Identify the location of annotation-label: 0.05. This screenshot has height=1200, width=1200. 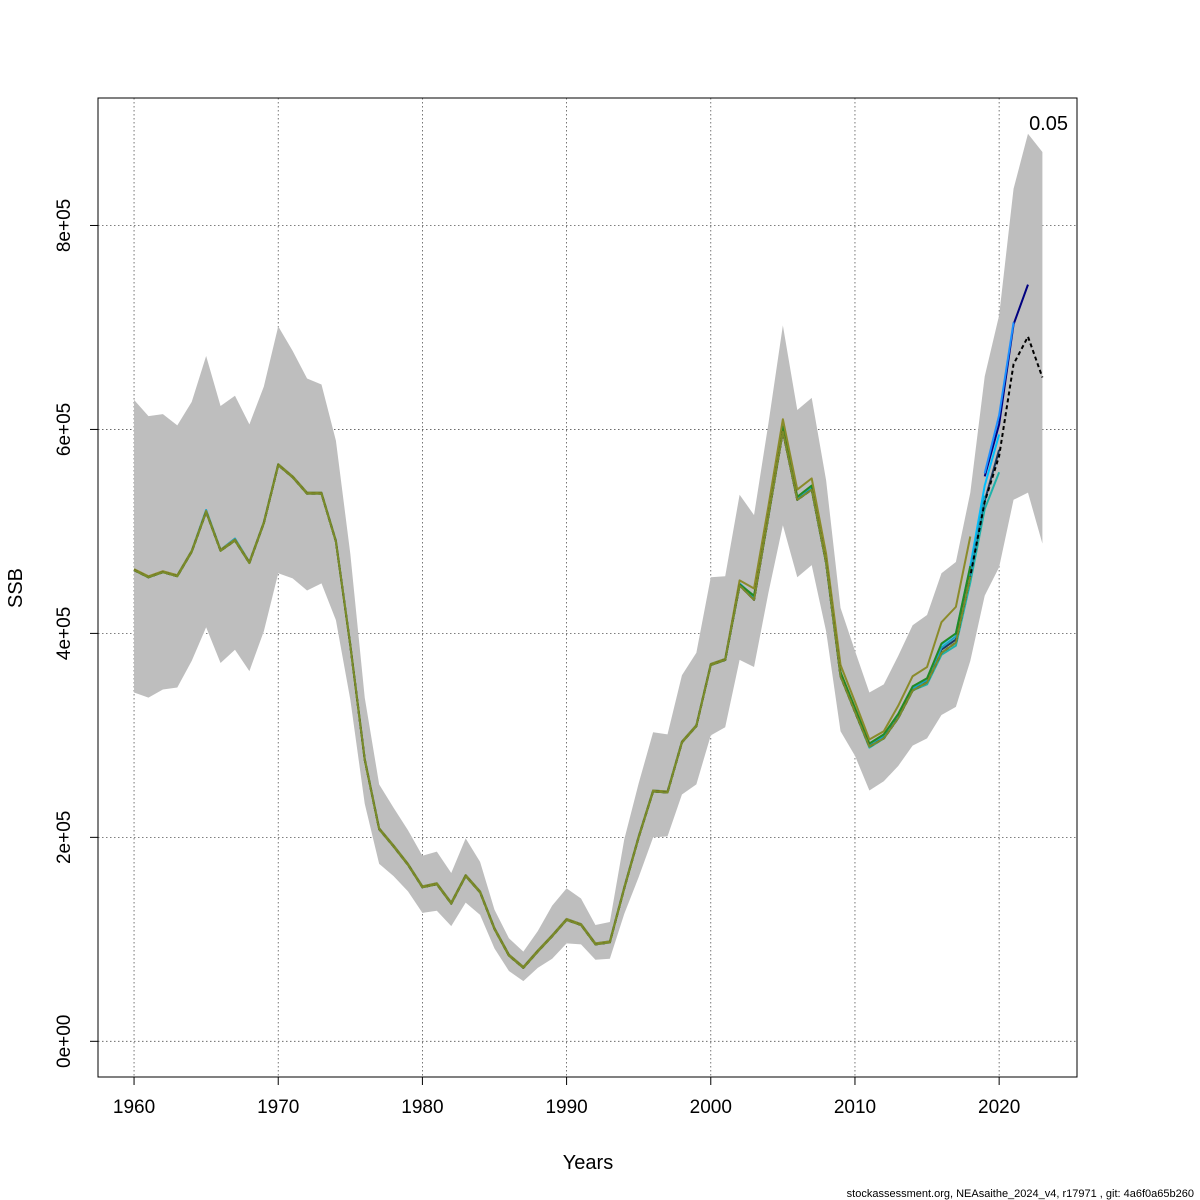
(1048, 124).